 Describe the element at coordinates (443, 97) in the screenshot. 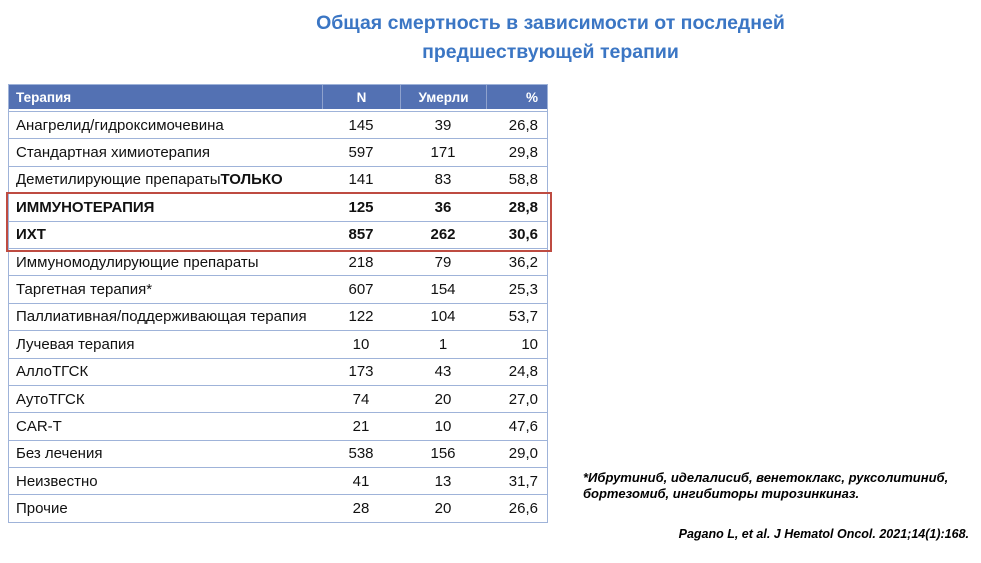

I see `col-header-died: Умерли` at that location.